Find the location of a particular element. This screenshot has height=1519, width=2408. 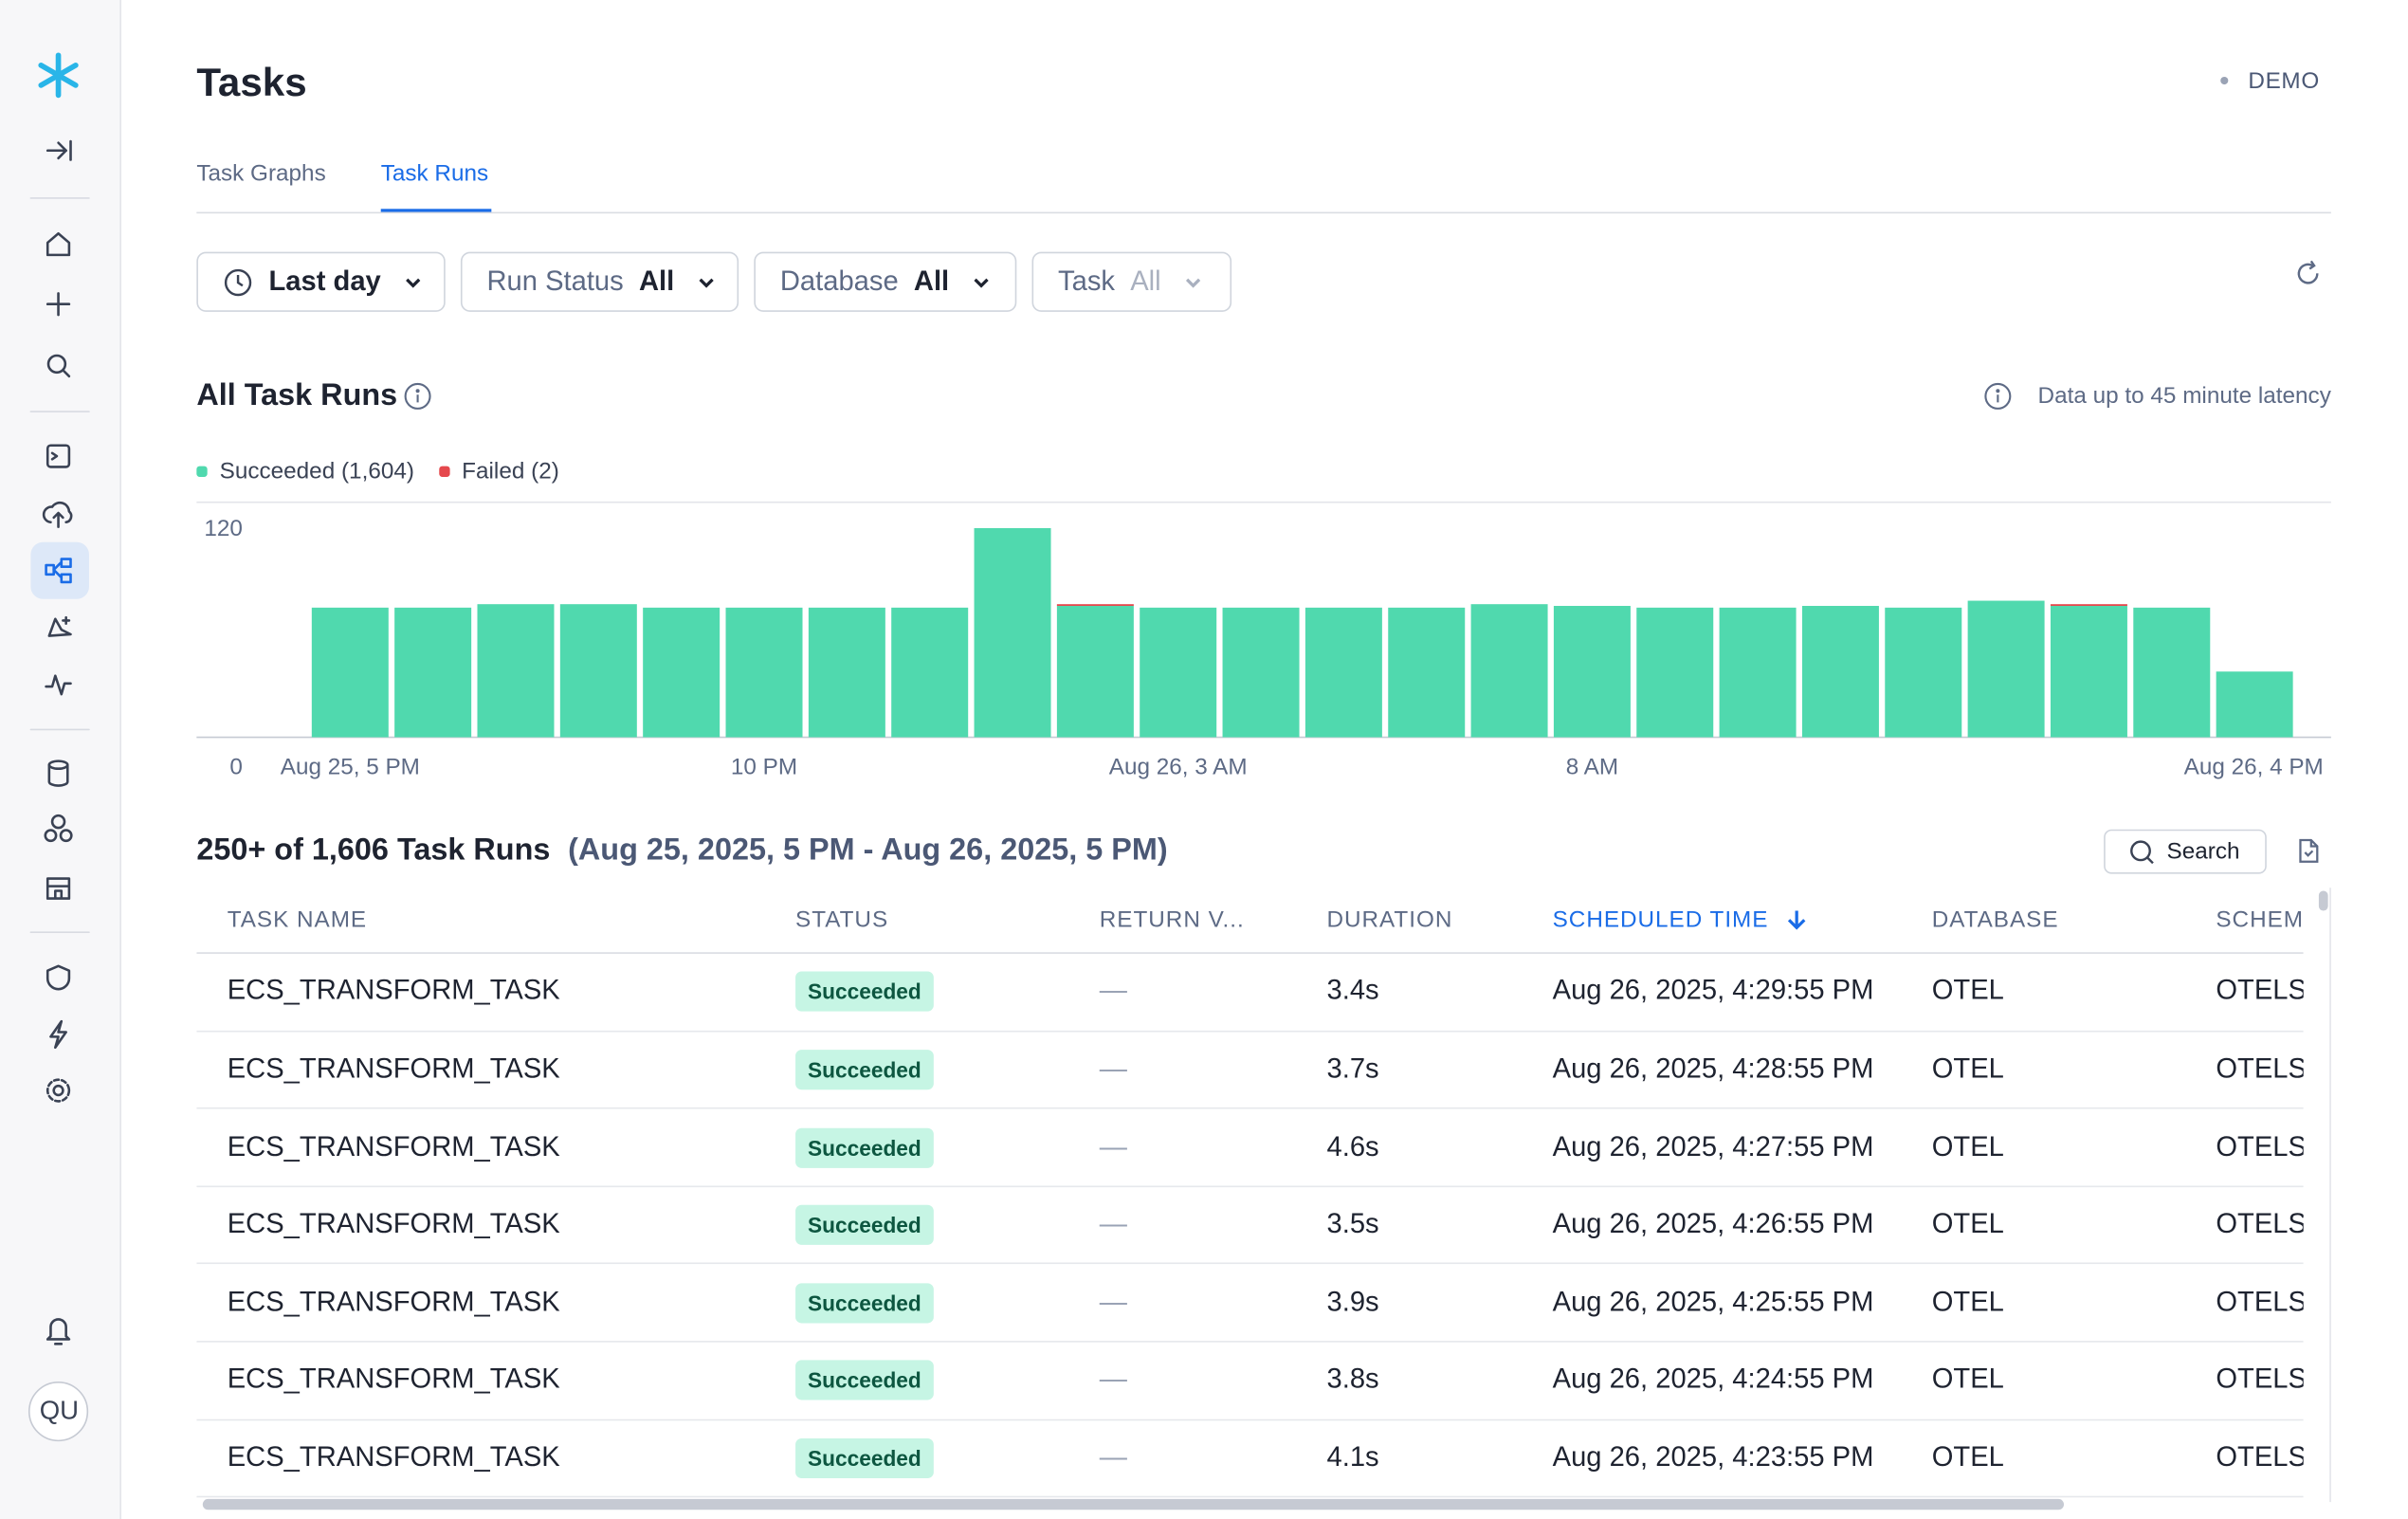

legend: Succeeded (1,604) Failed (2) is located at coordinates (389, 472).